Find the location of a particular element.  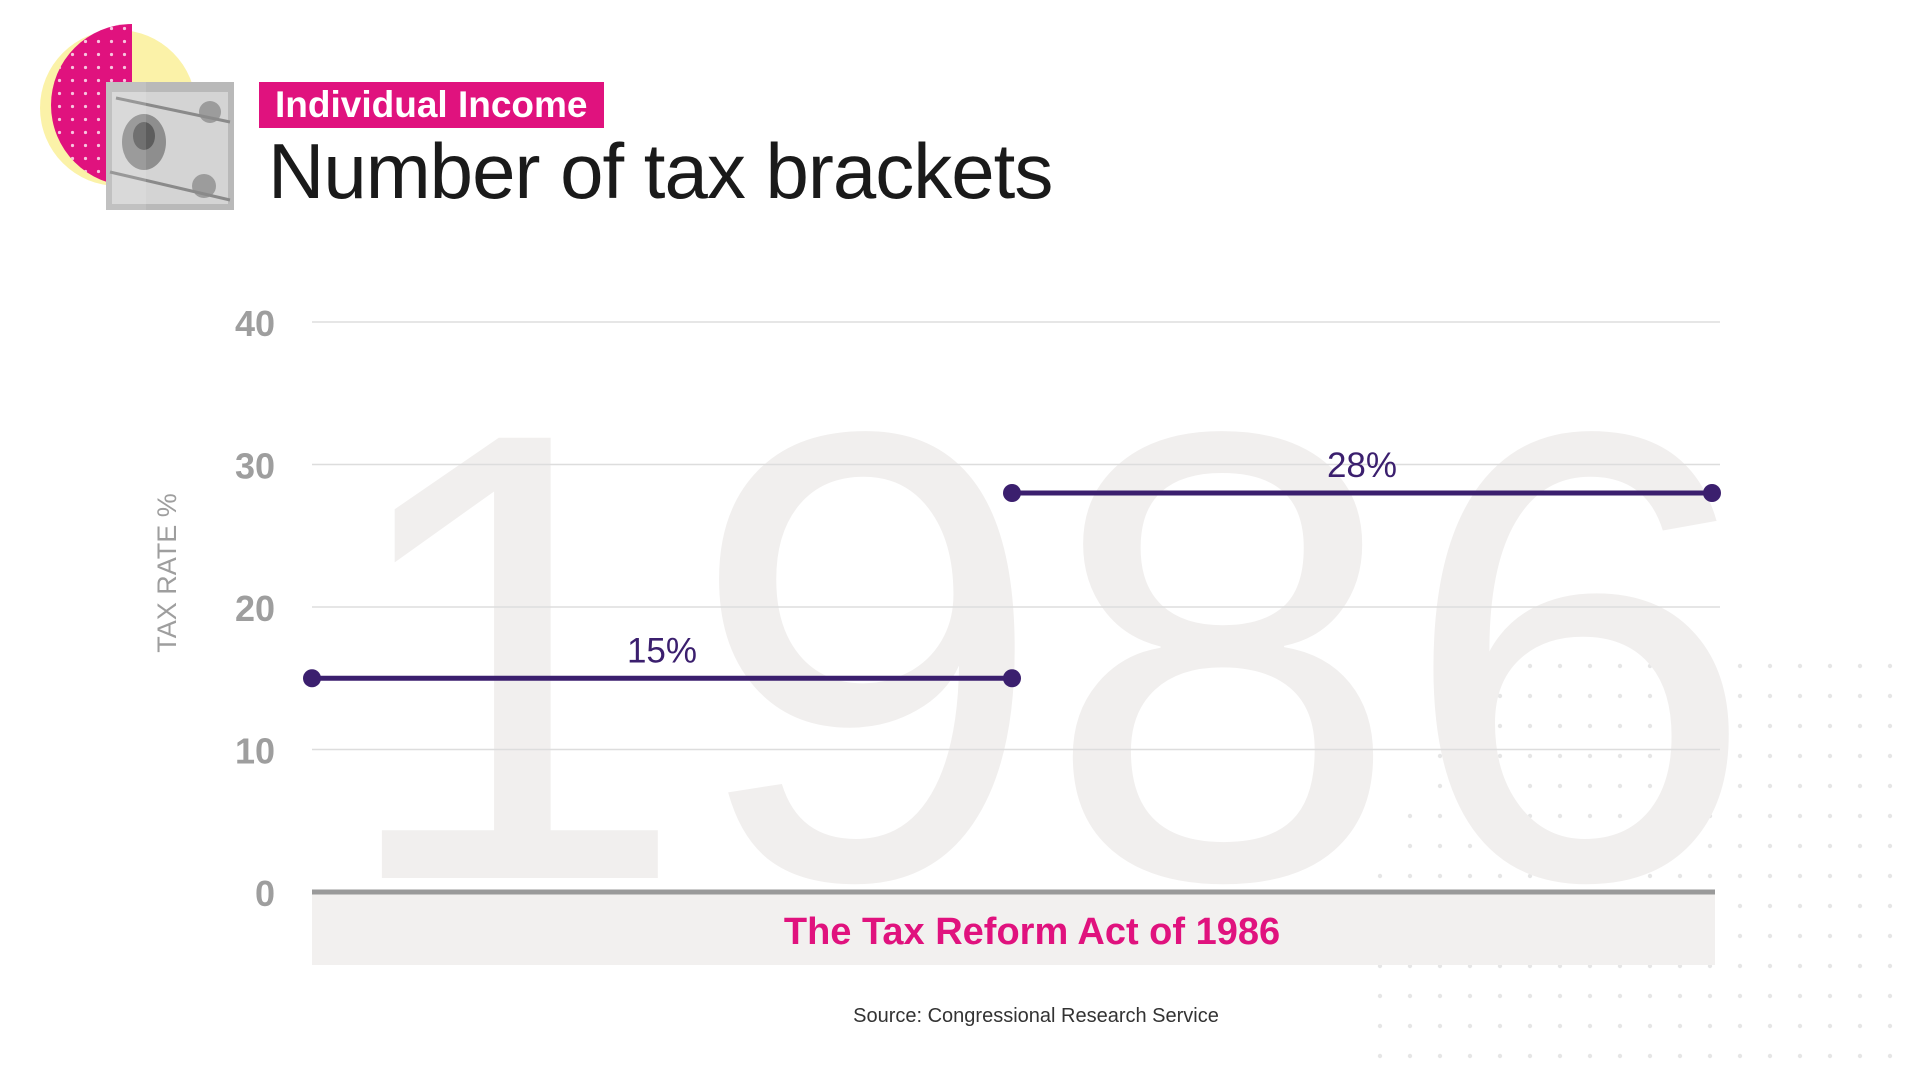

y-tick-label: 10 is located at coordinates (255, 751).